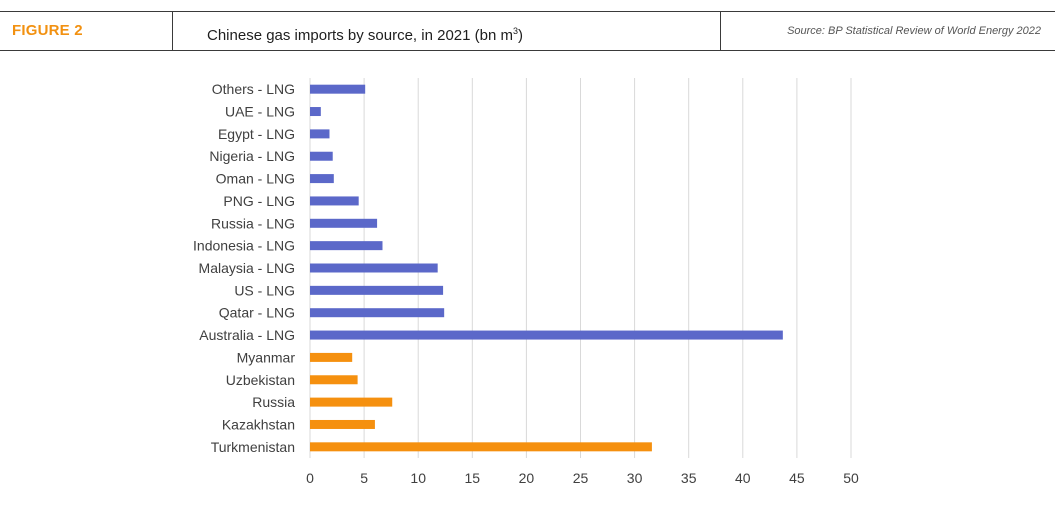 The image size is (1055, 510). What do you see at coordinates (520, 35) in the screenshot?
I see `figure-title-end: )` at bounding box center [520, 35].